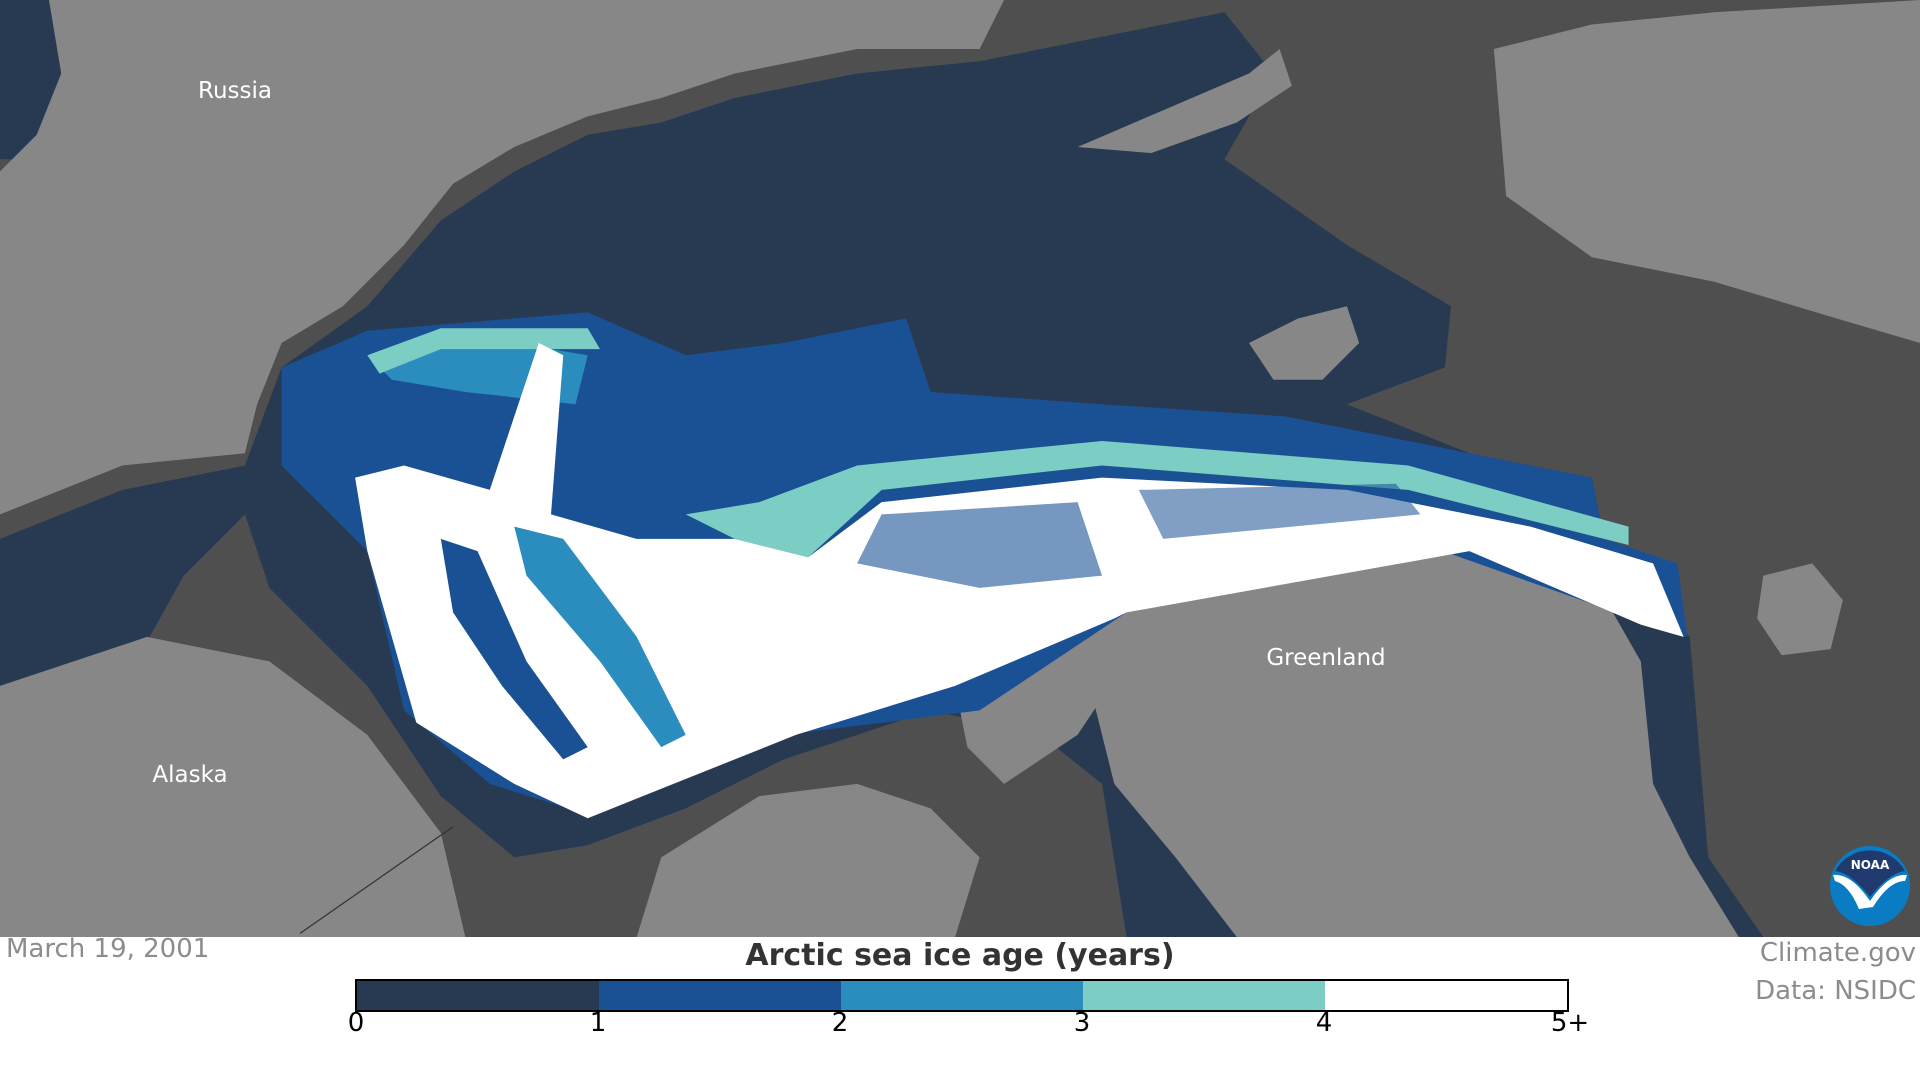 The width and height of the screenshot is (1920, 1080). What do you see at coordinates (190, 775) in the screenshot?
I see `map-label-alaska: Alaska` at bounding box center [190, 775].